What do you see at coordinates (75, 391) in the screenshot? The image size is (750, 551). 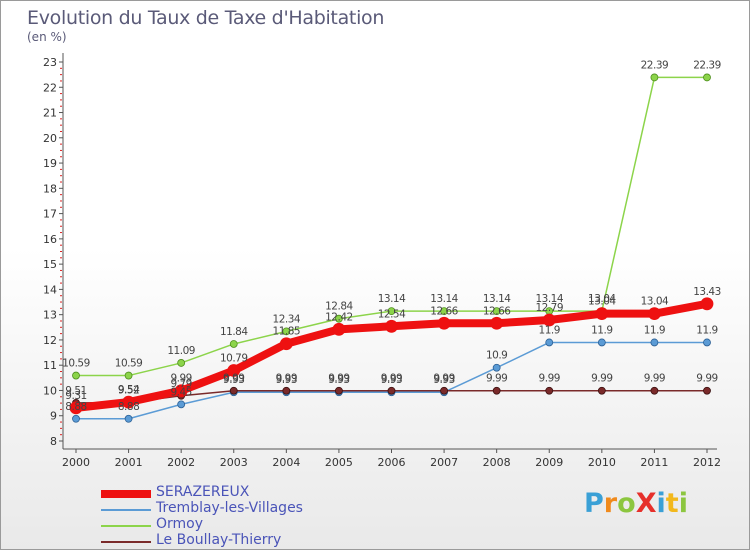 I see `data-label: 9.51` at bounding box center [75, 391].